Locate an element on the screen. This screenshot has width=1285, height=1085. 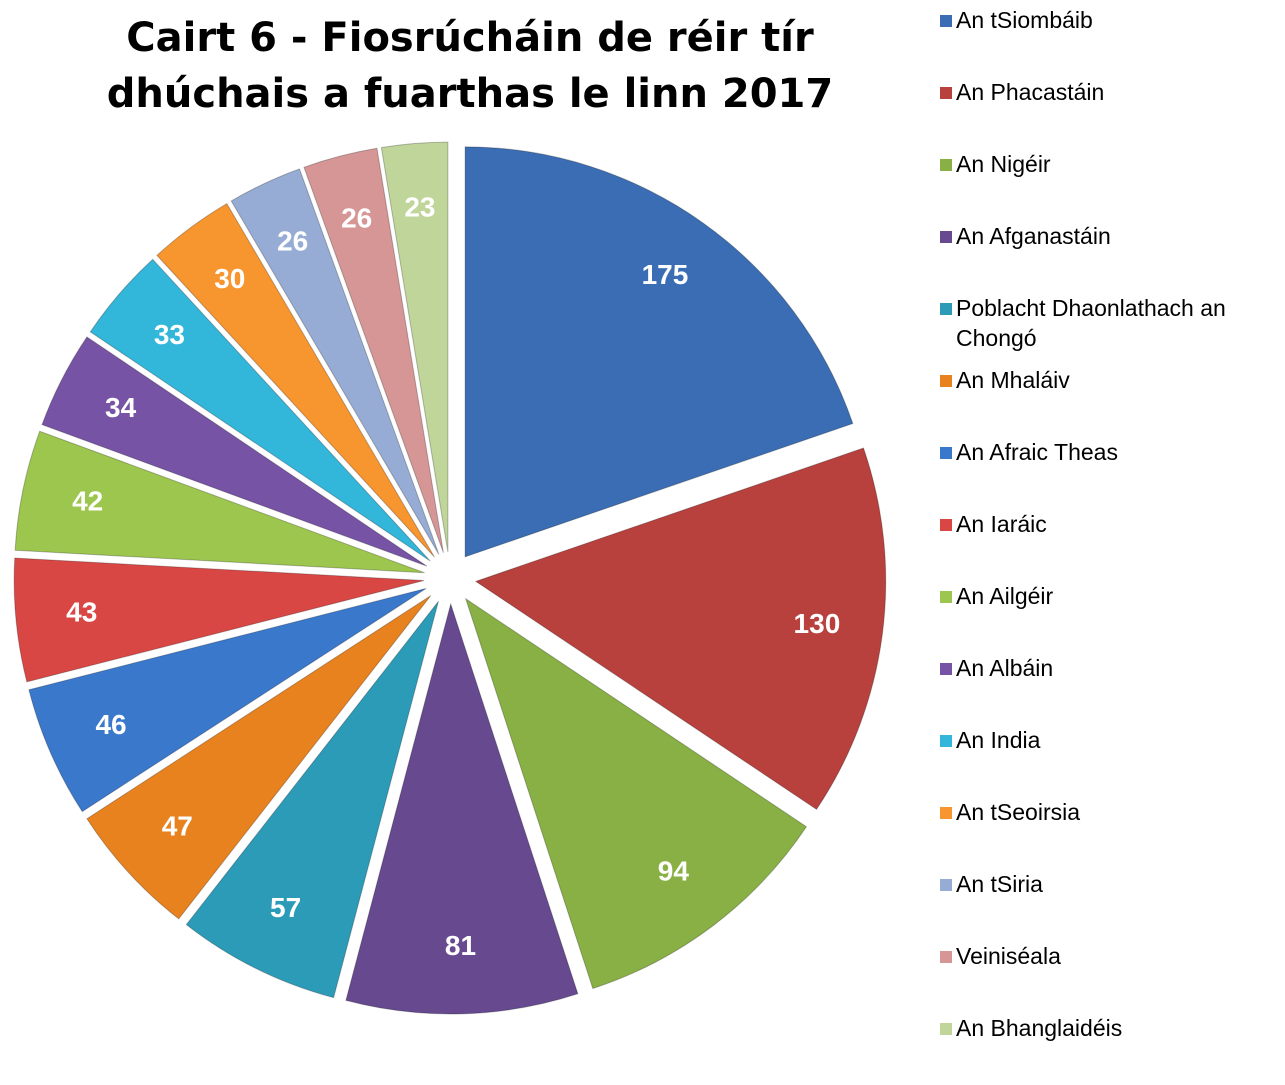
data-label: 33 is located at coordinates (169, 334).